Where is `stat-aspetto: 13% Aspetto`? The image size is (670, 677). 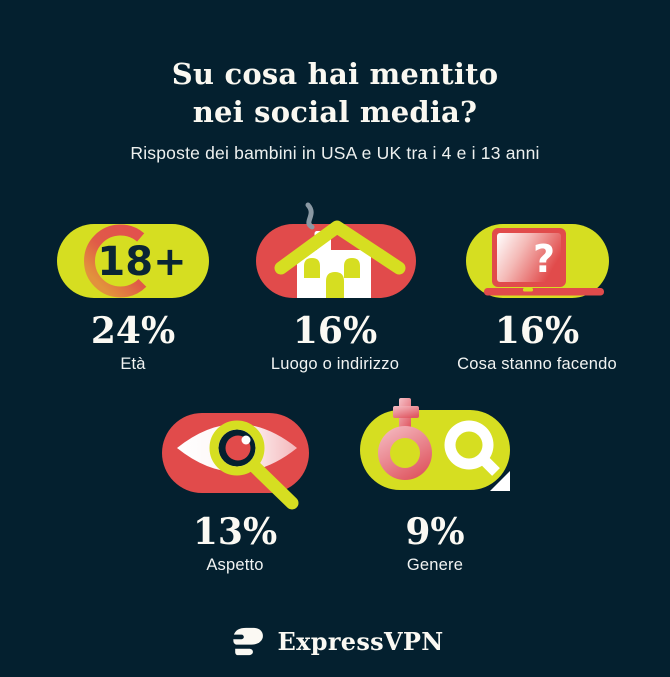 stat-aspetto: 13% Aspetto is located at coordinates (235, 485).